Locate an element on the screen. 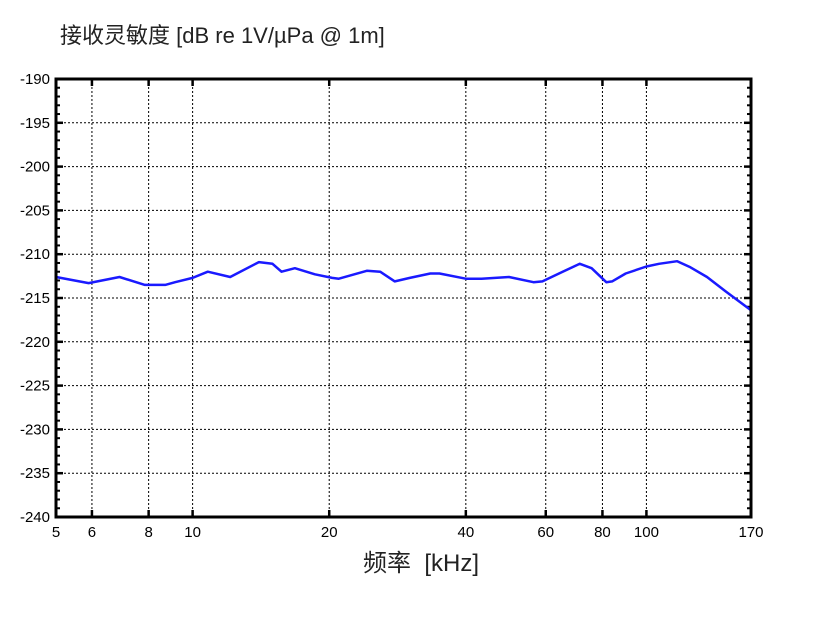 This screenshot has height=643, width=827. chart-title: 接收灵敏度 [dB re 1V/µPa @ 1m] is located at coordinates (222, 34).